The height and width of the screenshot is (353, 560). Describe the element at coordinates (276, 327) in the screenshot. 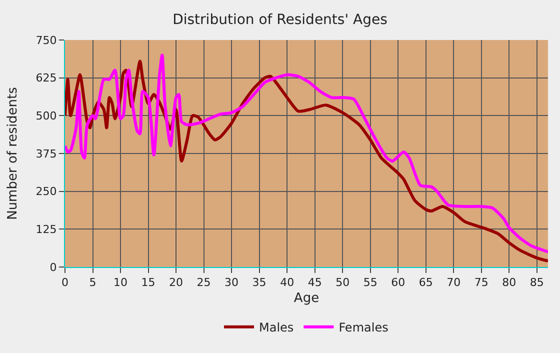

I see `legend-label: Males` at that location.